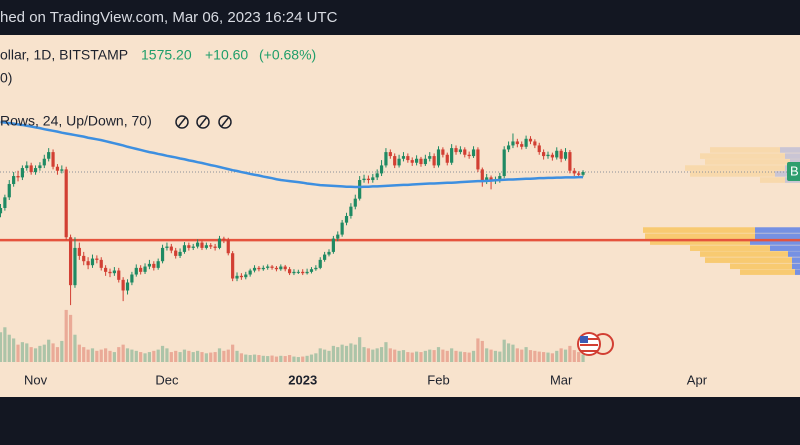 This screenshot has height=445, width=800. What do you see at coordinates (561, 379) in the screenshot?
I see `x-tick-label: Mar` at bounding box center [561, 379].